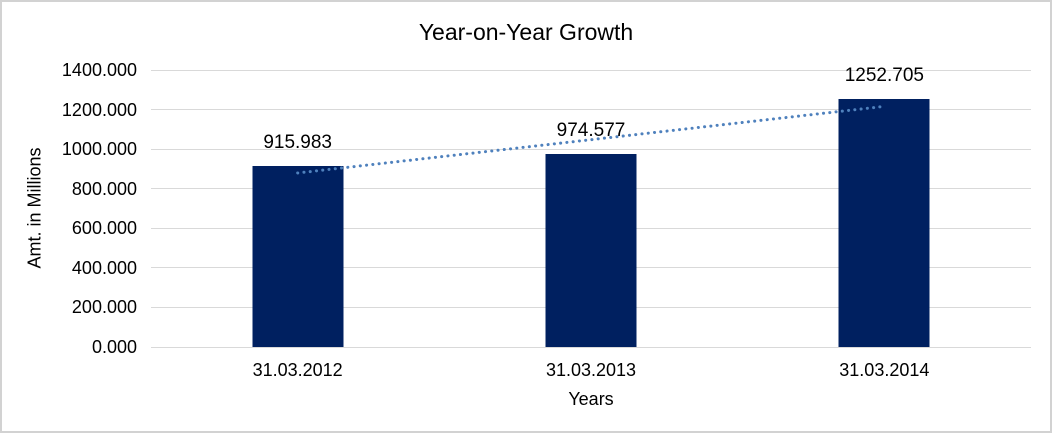 This screenshot has width=1052, height=433. Describe the element at coordinates (99, 149) in the screenshot. I see `y-tick-label: 1000.000` at that location.